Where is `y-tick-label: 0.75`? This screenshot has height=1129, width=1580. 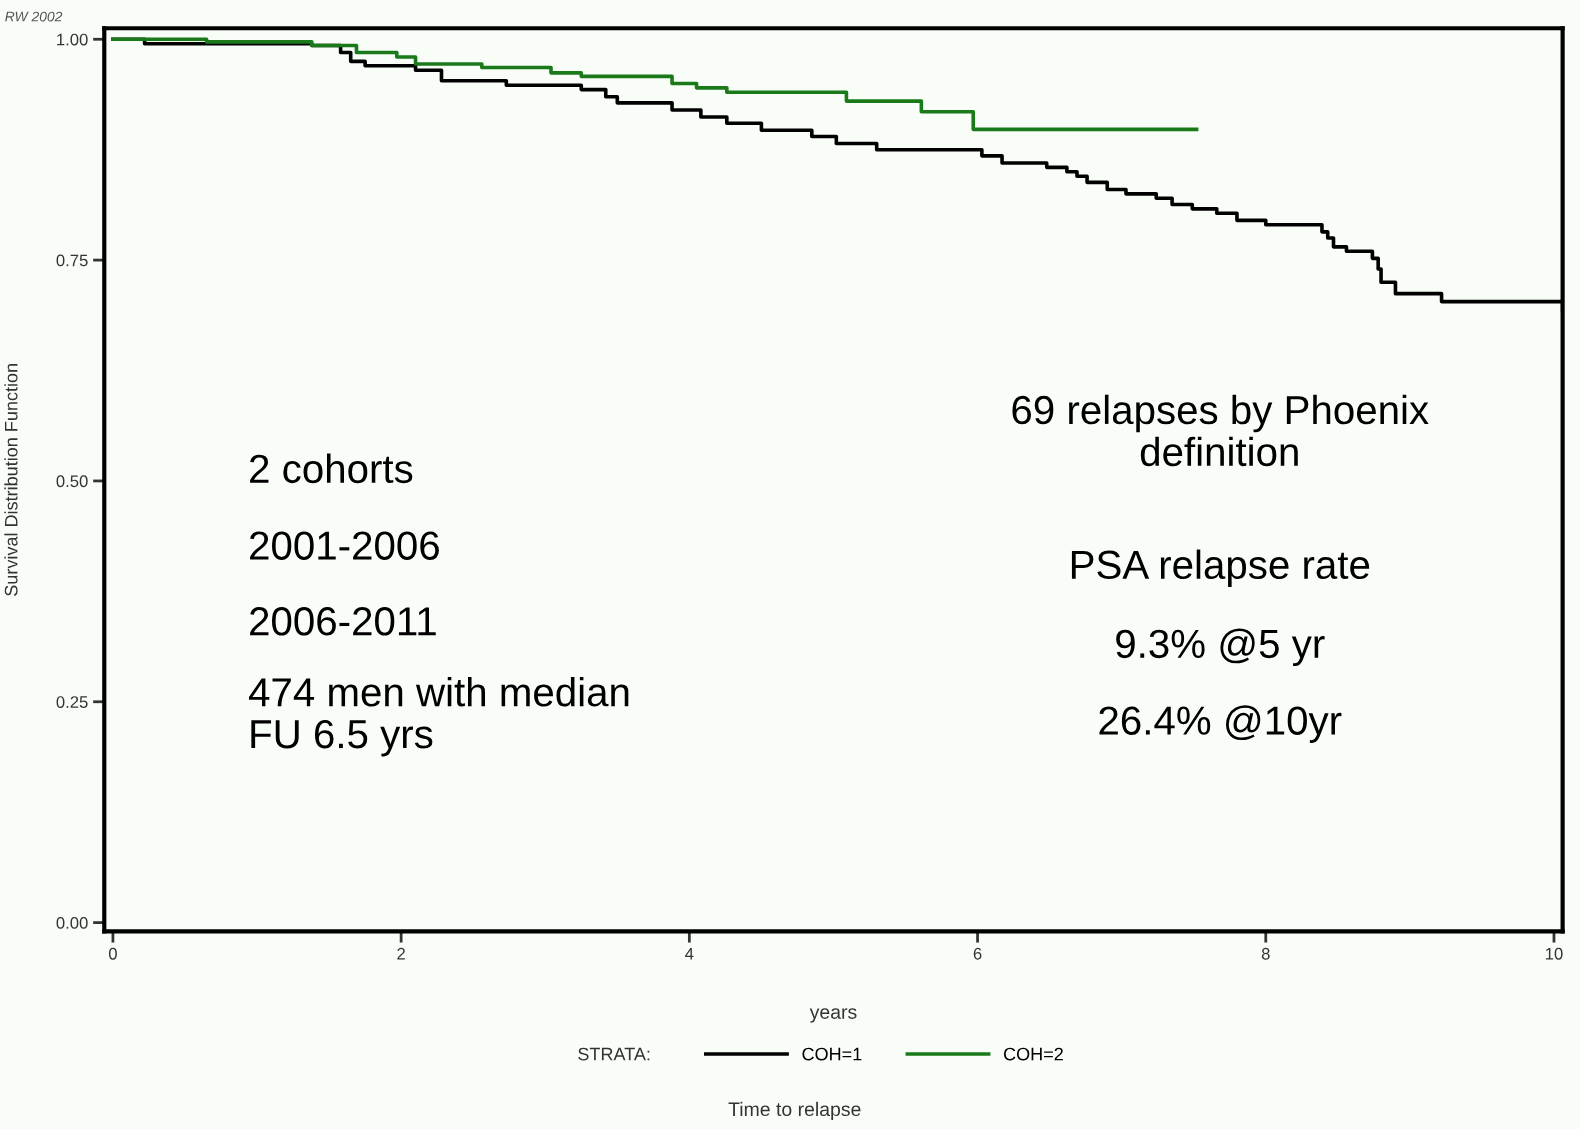
y-tick-label: 0.75 is located at coordinates (72, 260).